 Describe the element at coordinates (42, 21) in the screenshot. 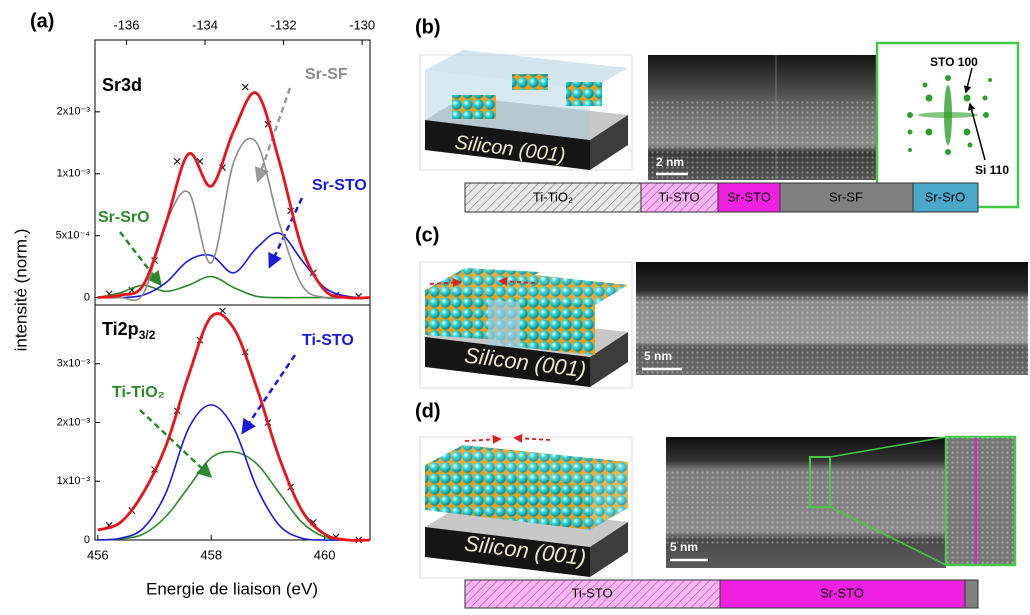

I see `panel-label: (a)` at that location.